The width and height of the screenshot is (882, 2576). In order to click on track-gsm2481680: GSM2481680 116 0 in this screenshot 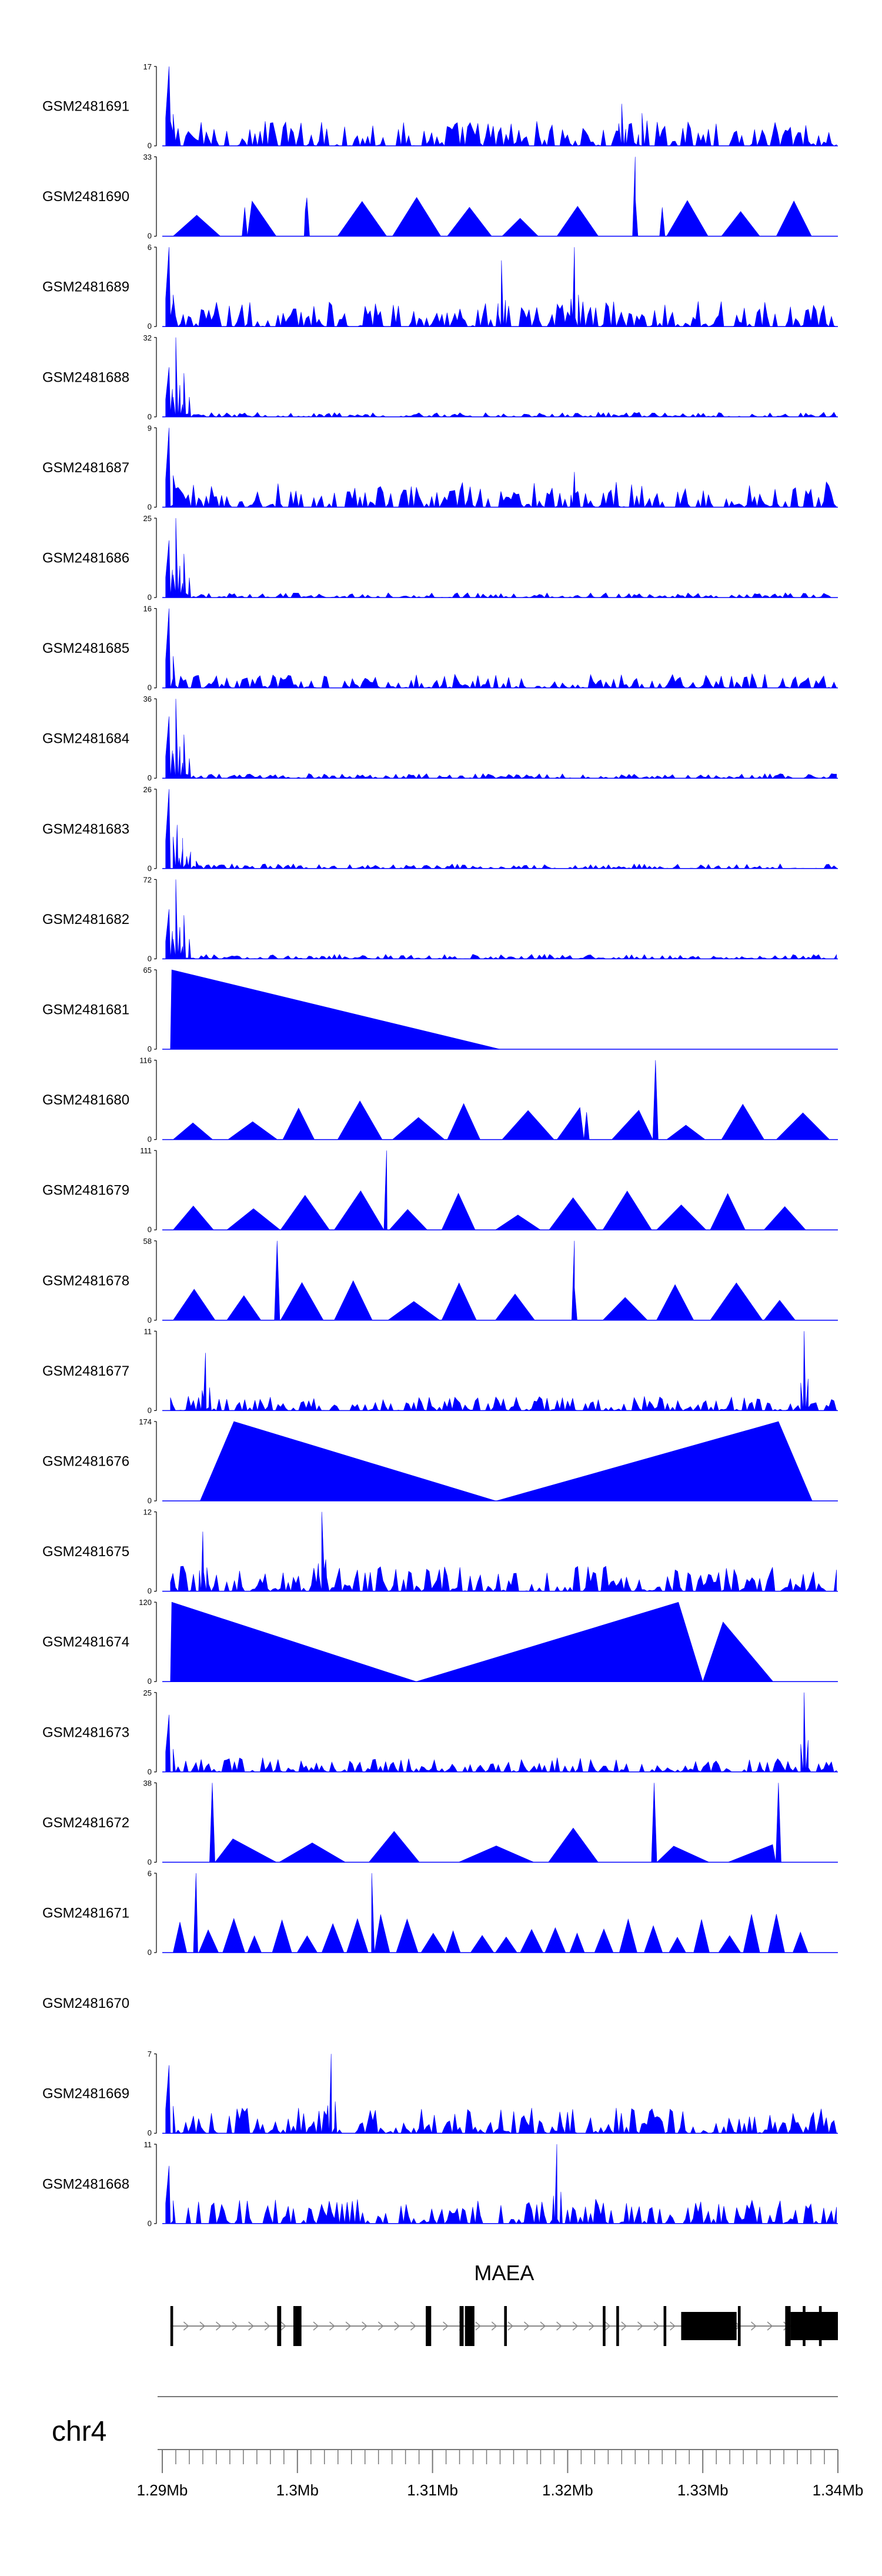, I will do `click(440, 1100)`.